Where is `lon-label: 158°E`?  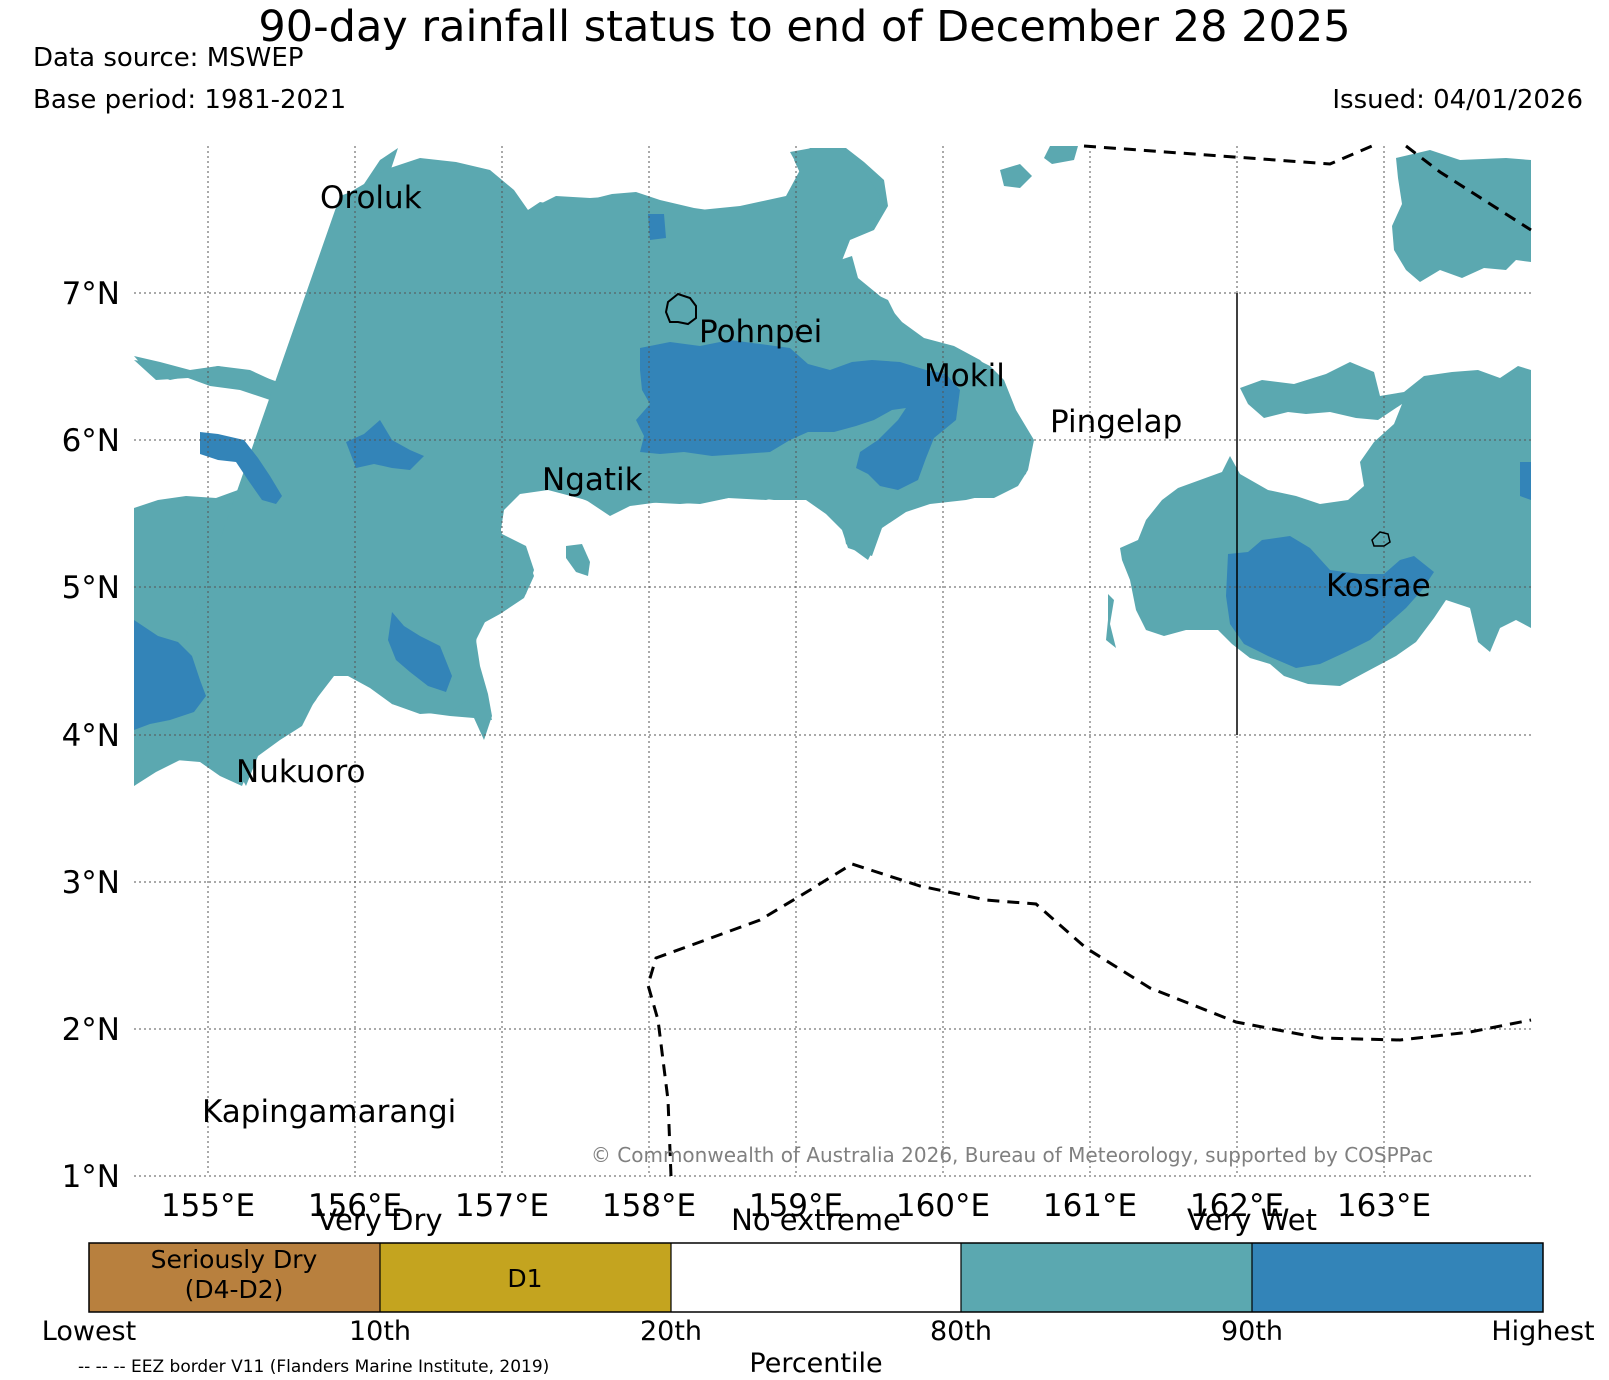
lon-label: 158°E is located at coordinates (649, 1206).